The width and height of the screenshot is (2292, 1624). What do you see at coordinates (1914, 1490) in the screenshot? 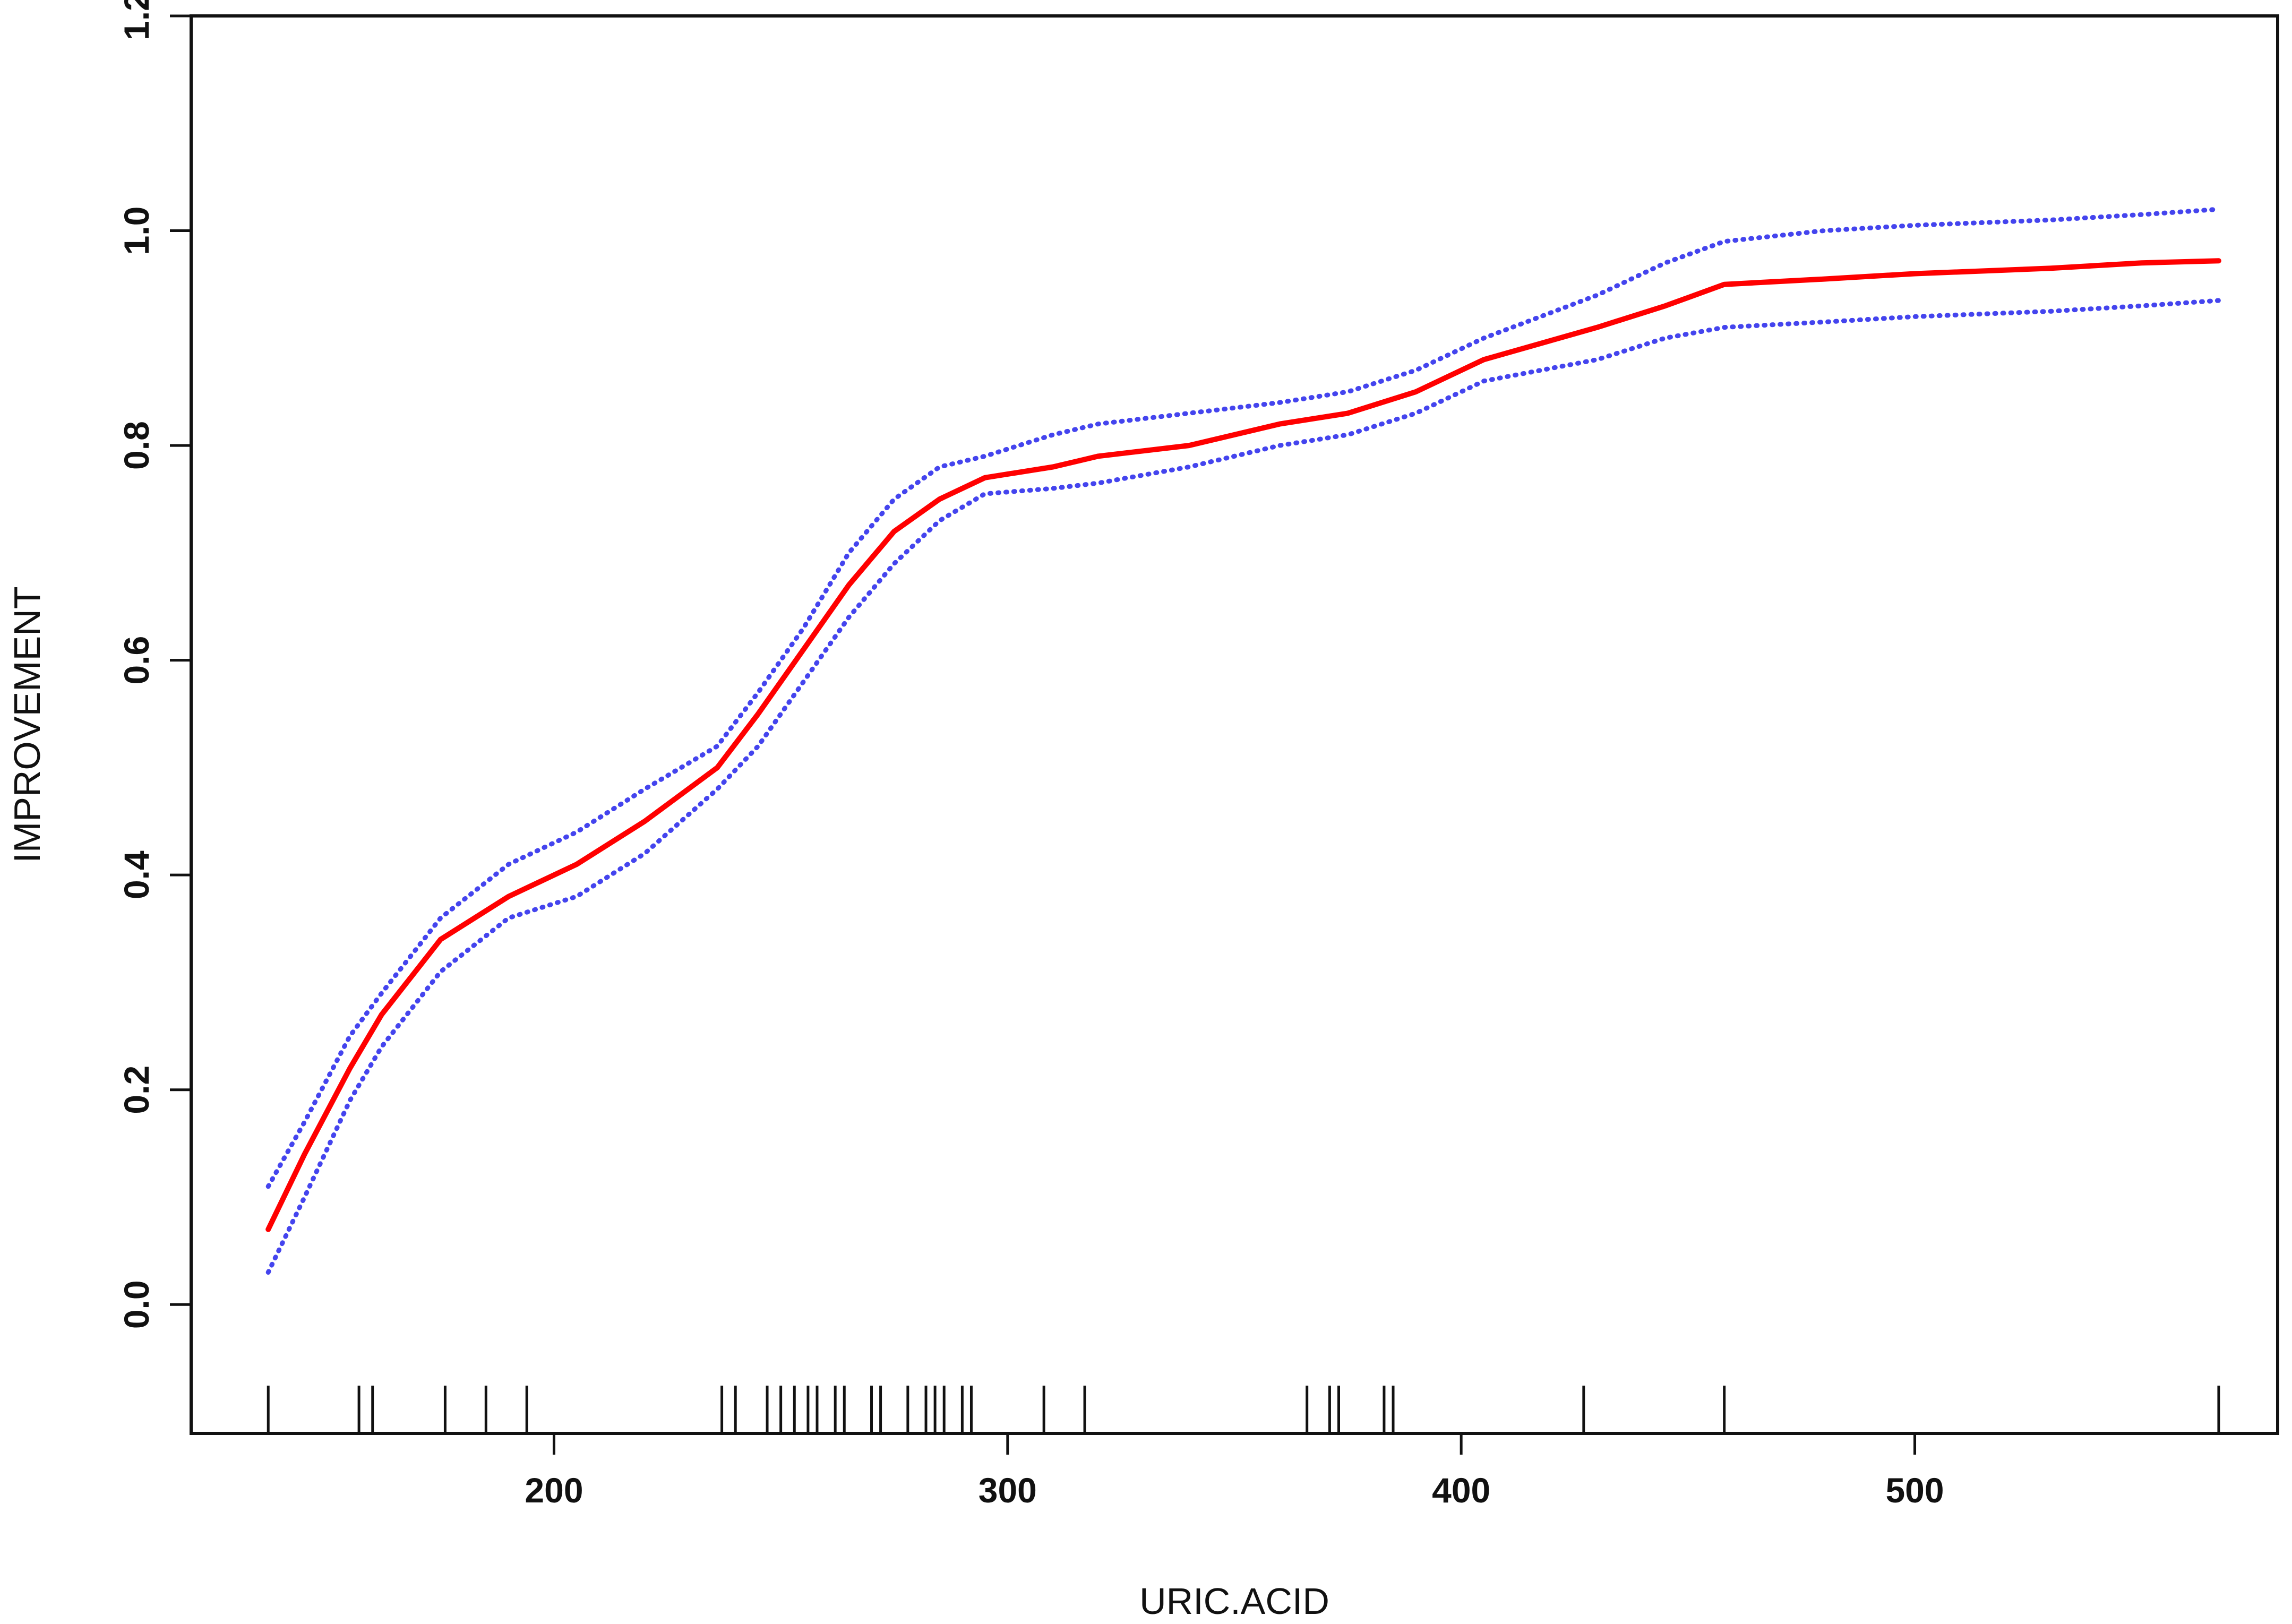
I see `x-tick-label: 500` at bounding box center [1914, 1490].